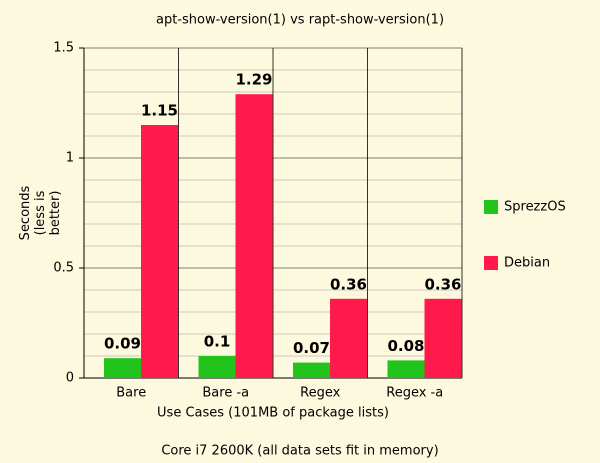 This screenshot has width=600, height=463. I want to click on y-axis-label-line: Seconds, so click(25, 212).